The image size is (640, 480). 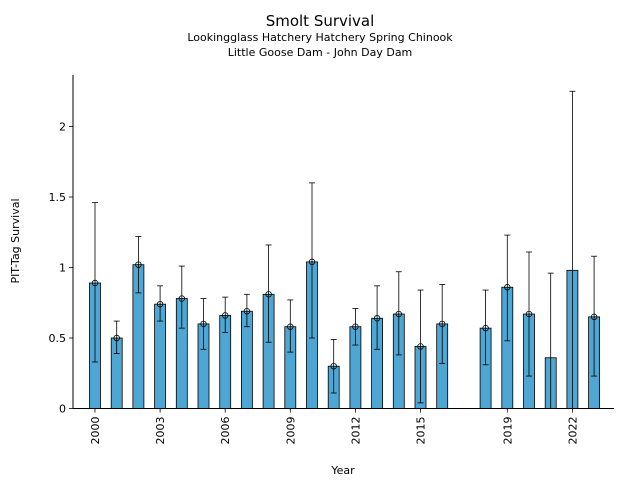 What do you see at coordinates (138, 264) in the screenshot?
I see `point-marker-2002` at bounding box center [138, 264].